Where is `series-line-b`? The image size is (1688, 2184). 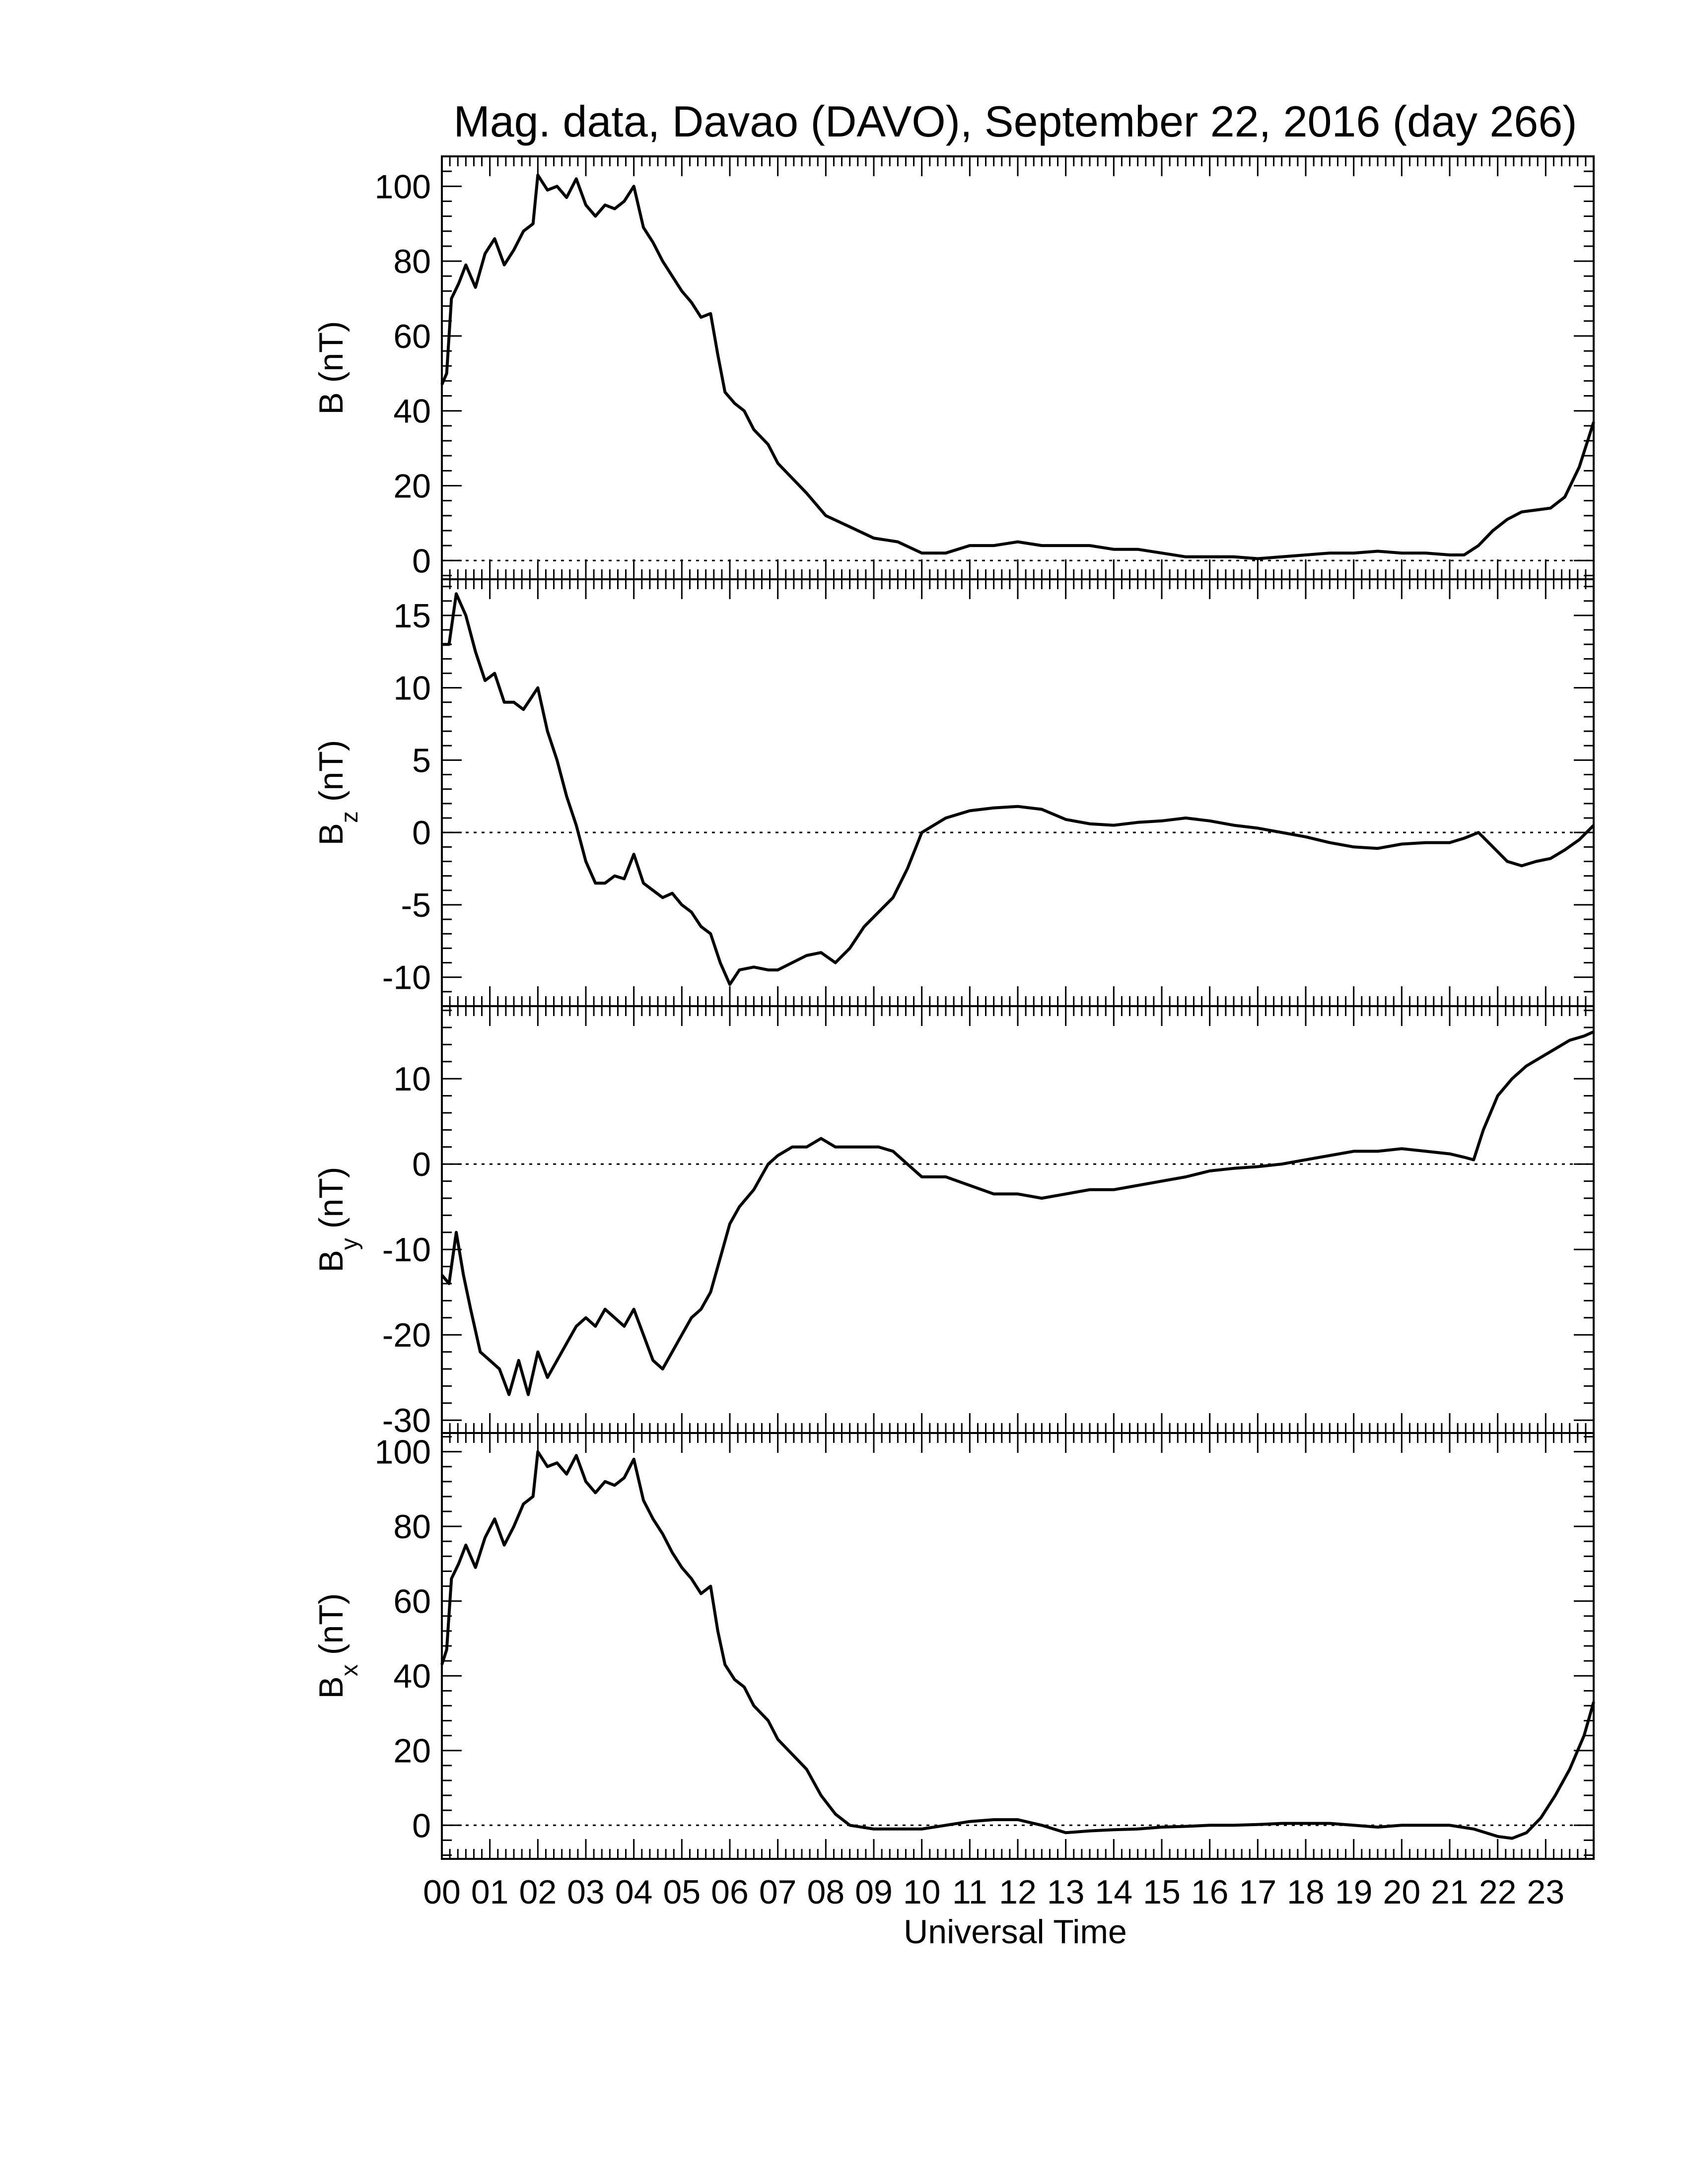 series-line-b is located at coordinates (1017, 366).